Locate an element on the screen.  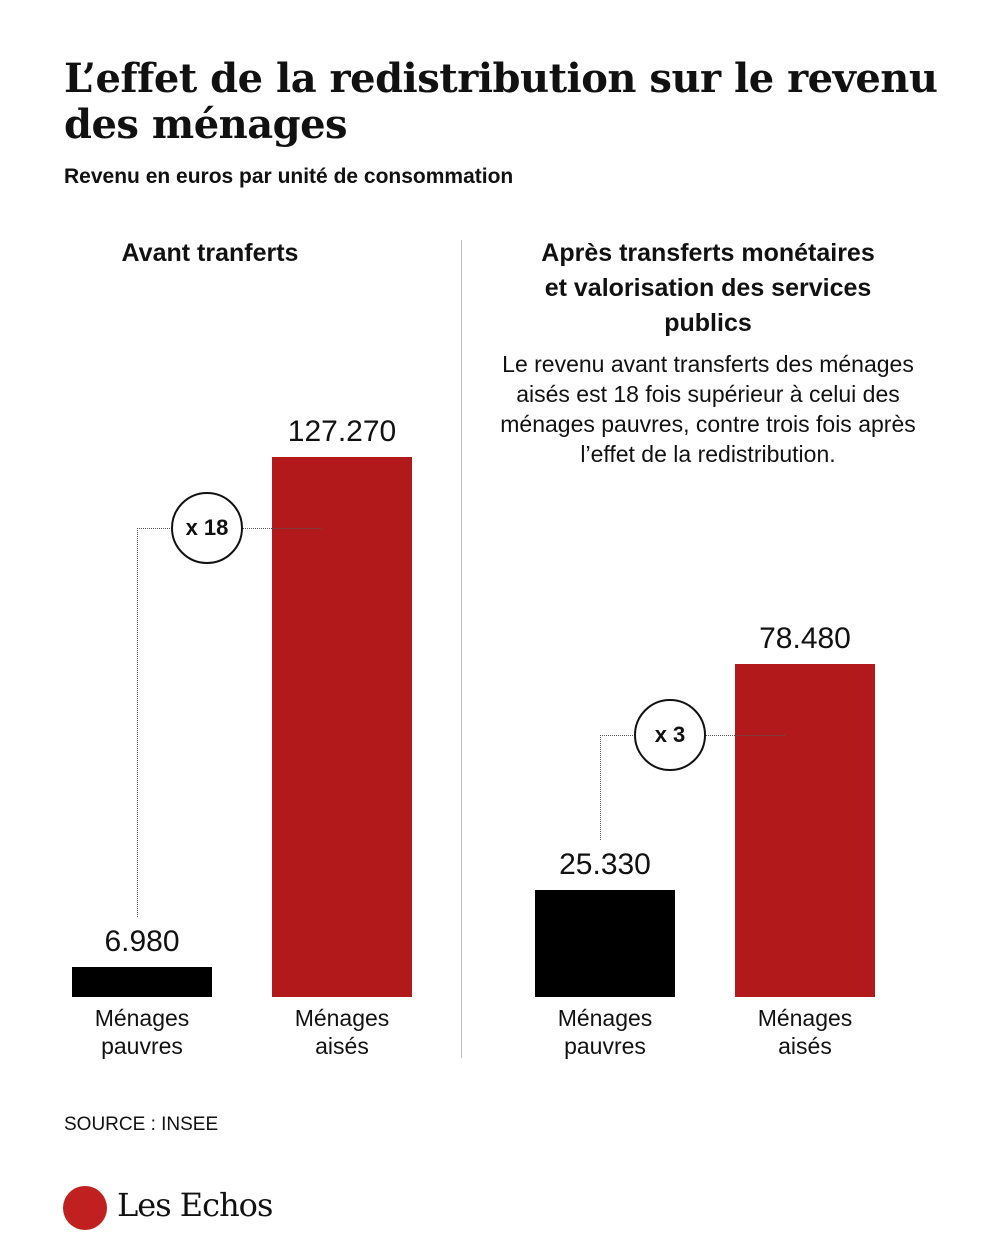
value-label: 78.480 is located at coordinates (805, 638).